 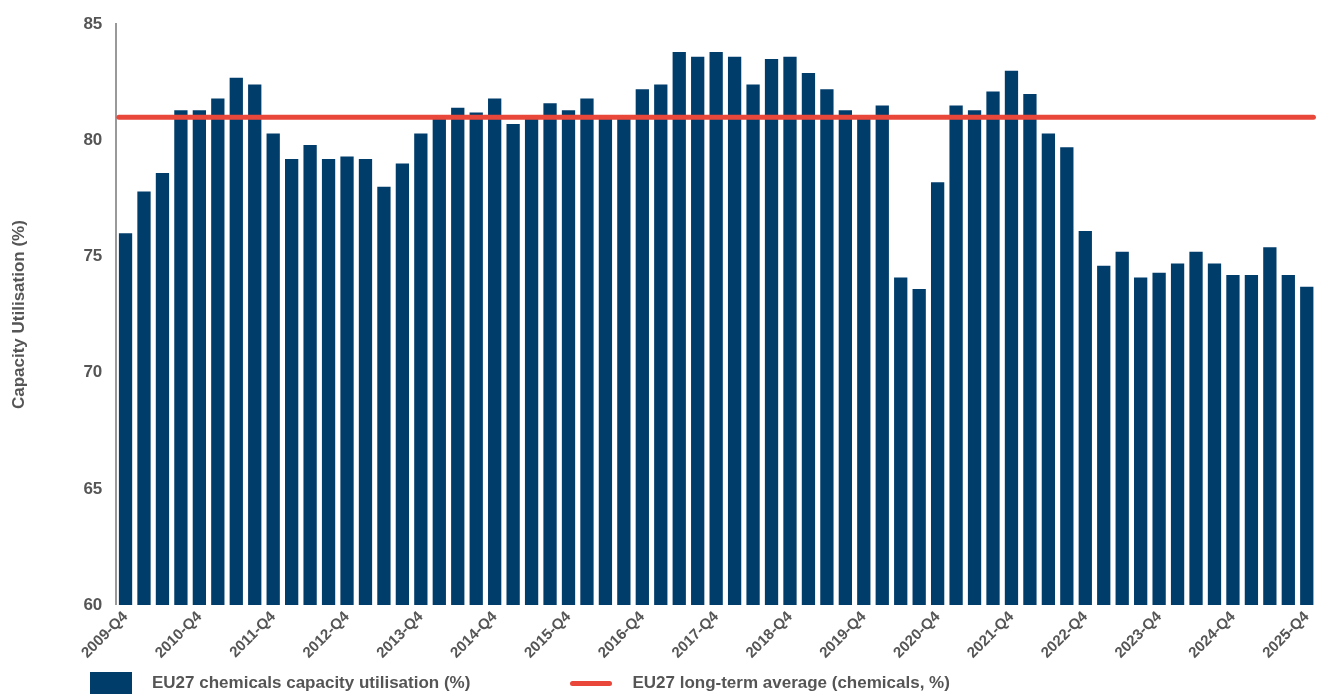 I want to click on y-tick-label: 70, so click(x=93, y=372).